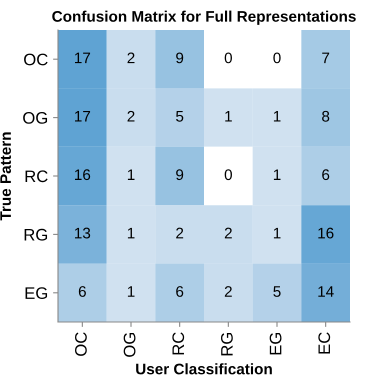 This screenshot has height=382, width=372. I want to click on x-tick-label: RC, so click(178, 343).